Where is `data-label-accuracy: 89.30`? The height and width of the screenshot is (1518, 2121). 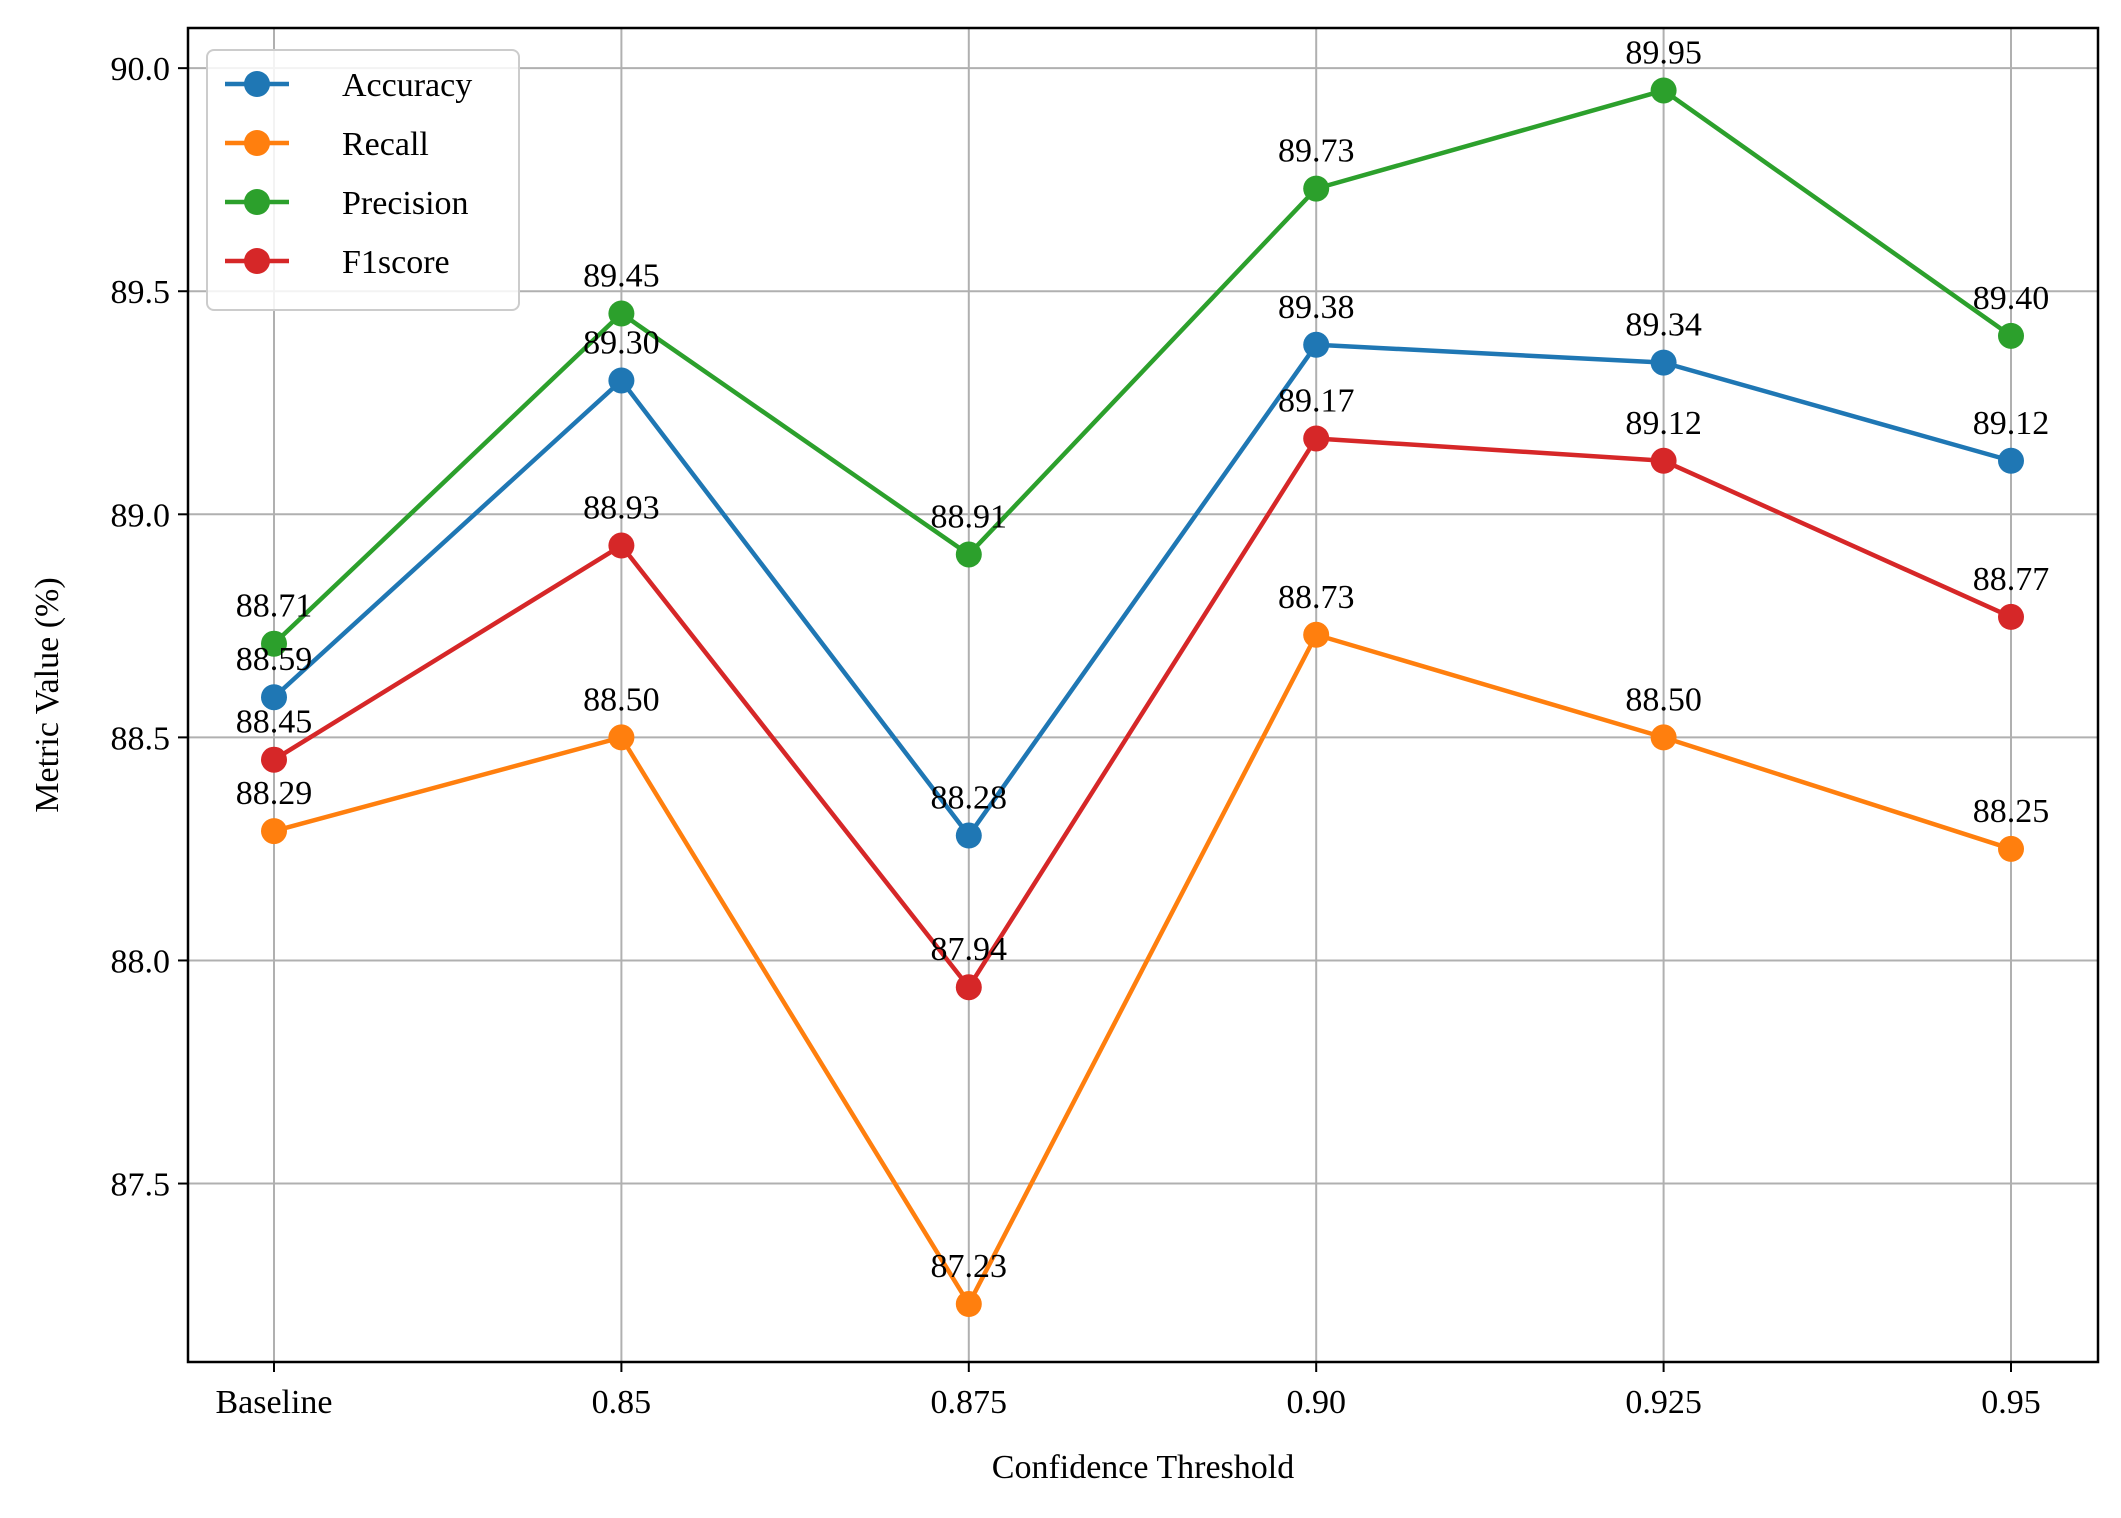 data-label-accuracy: 89.30 is located at coordinates (621, 342).